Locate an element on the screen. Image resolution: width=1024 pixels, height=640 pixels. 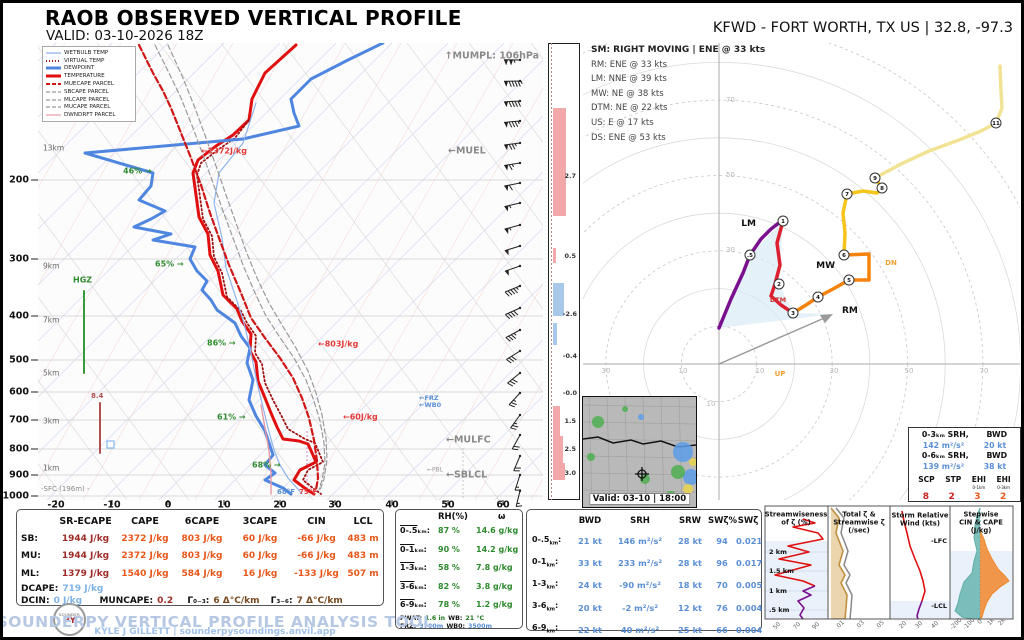
label: of ζ (%) is located at coordinates (796, 522).